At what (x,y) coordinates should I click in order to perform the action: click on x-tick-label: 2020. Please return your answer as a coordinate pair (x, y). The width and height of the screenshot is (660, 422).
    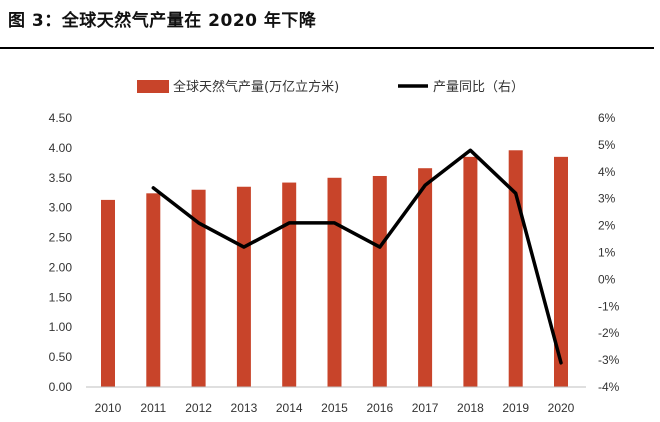
    Looking at the image, I should click on (561, 408).